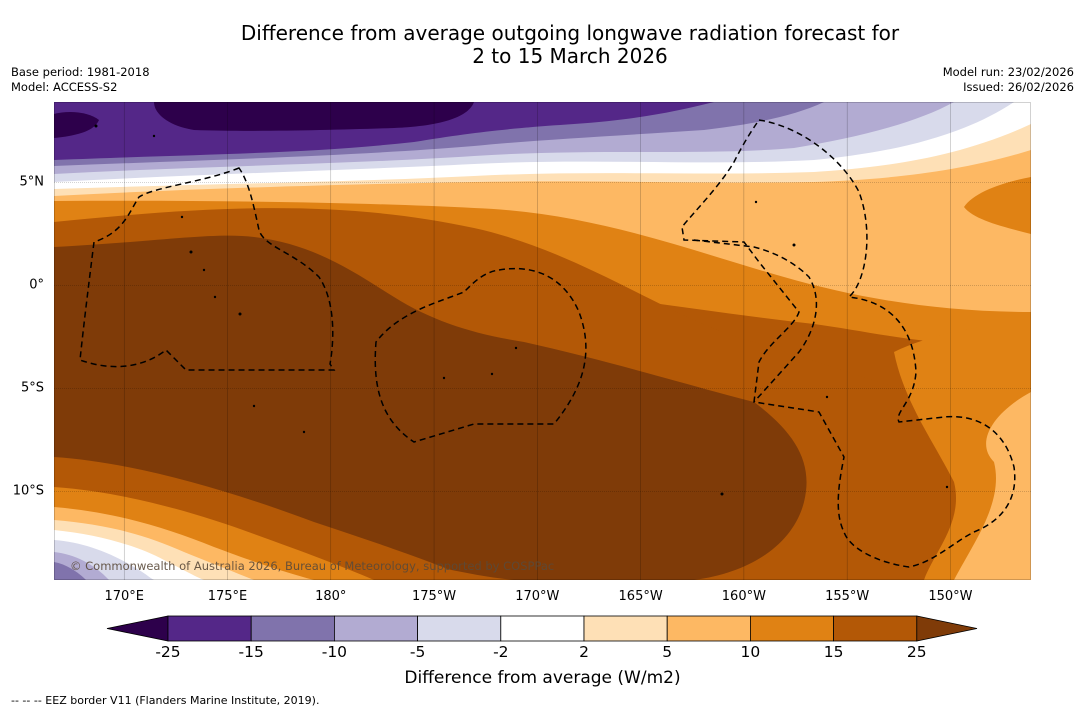 The height and width of the screenshot is (713, 1085). I want to click on left-meta: Base period: 1981-2018 Model: ACCESS-S2, so click(80, 80).